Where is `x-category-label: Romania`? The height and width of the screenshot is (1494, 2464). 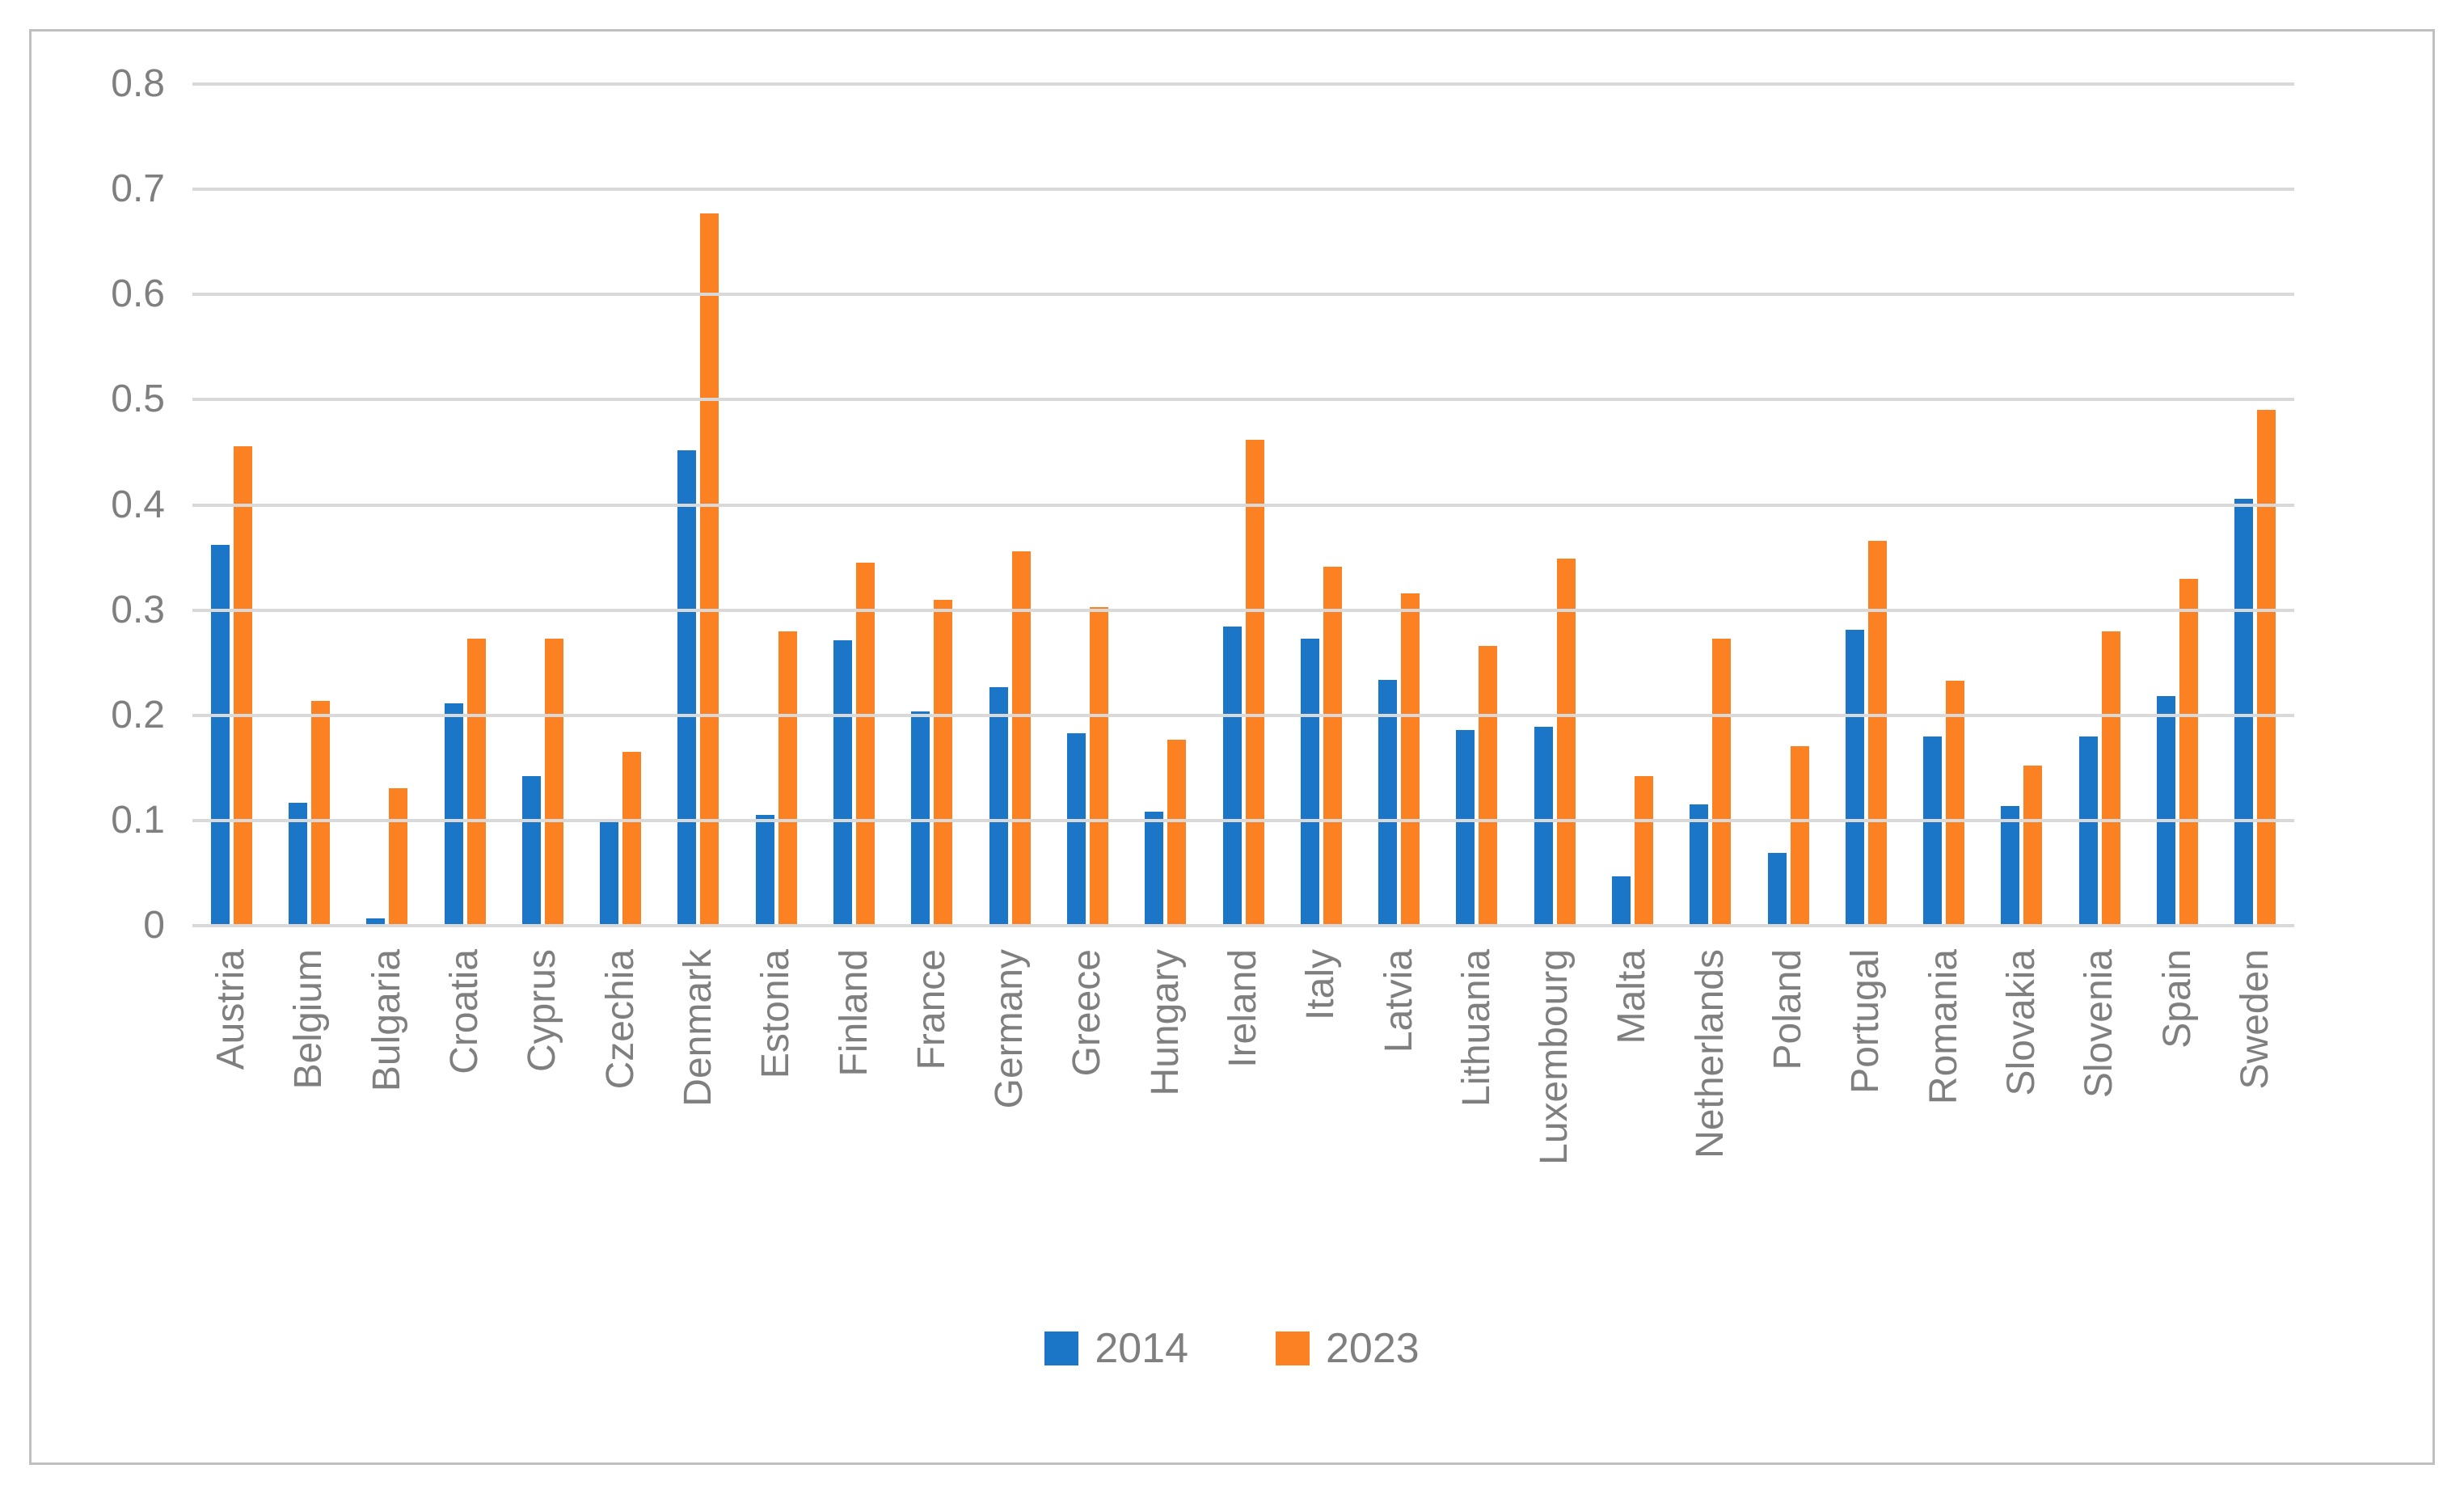
x-category-label: Romania is located at coordinates (1944, 1027).